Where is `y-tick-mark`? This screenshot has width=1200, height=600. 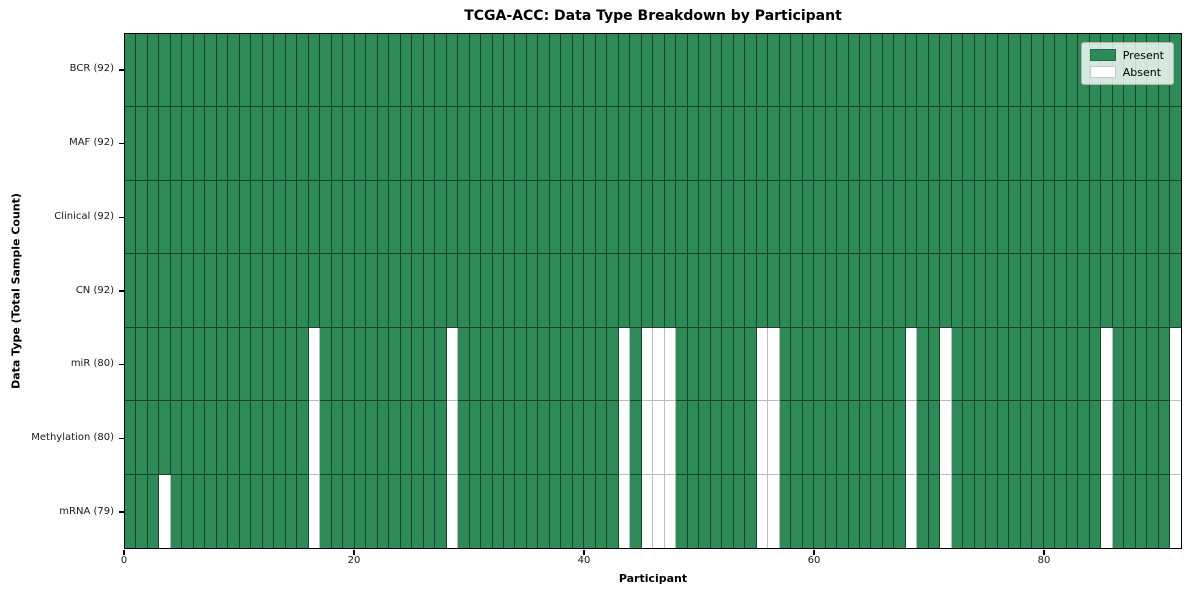
y-tick-mark is located at coordinates (121, 365).